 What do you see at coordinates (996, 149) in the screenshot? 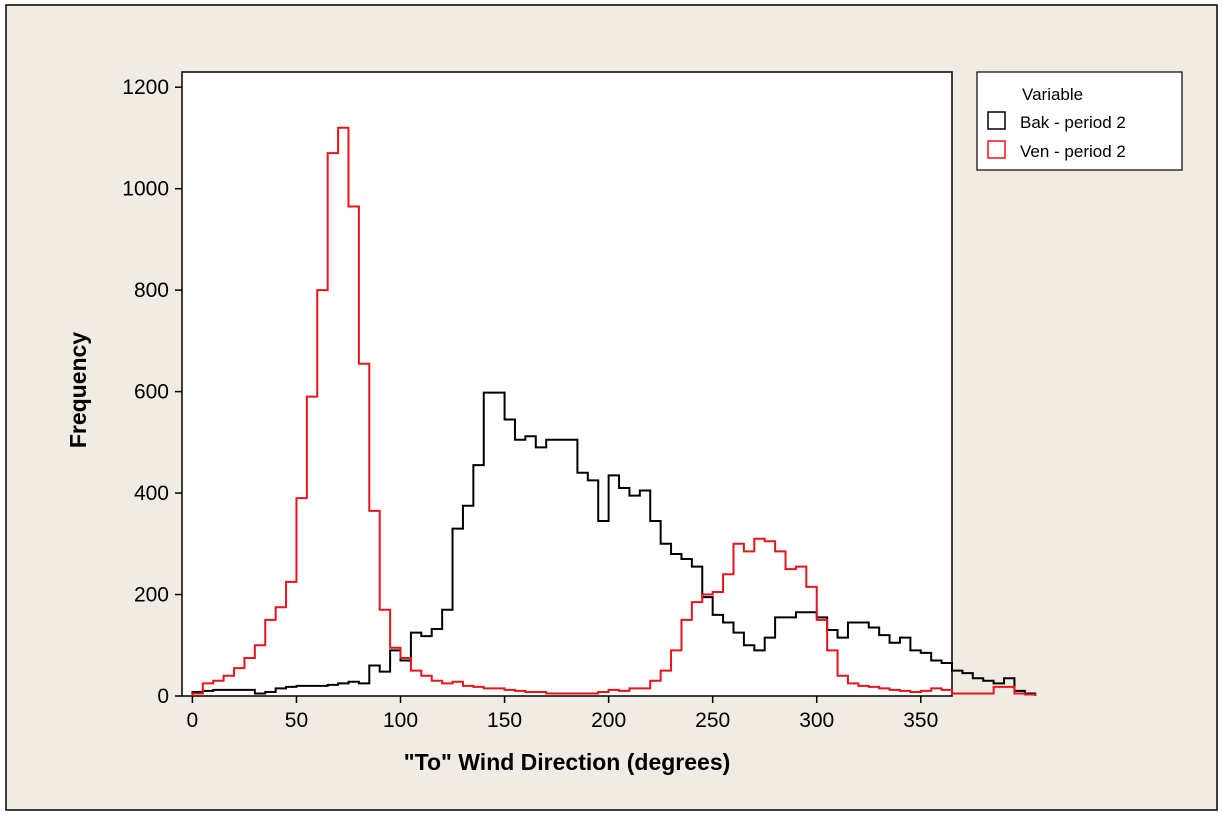
I see `legend-swatch-ven` at bounding box center [996, 149].